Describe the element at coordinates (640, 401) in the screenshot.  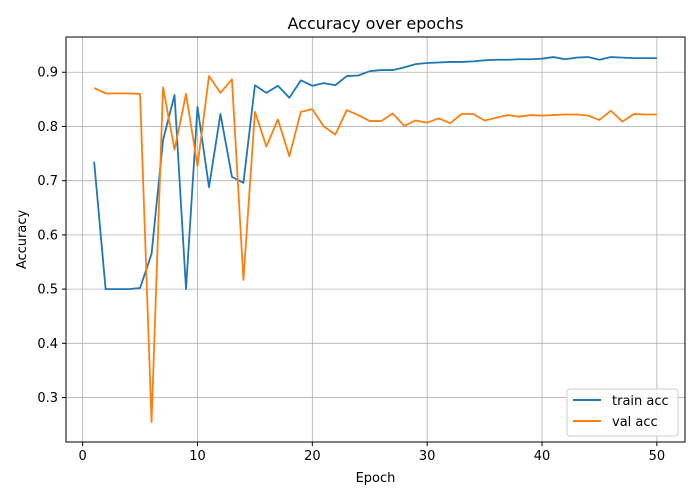
I see `legend-label-train-acc: train acc` at that location.